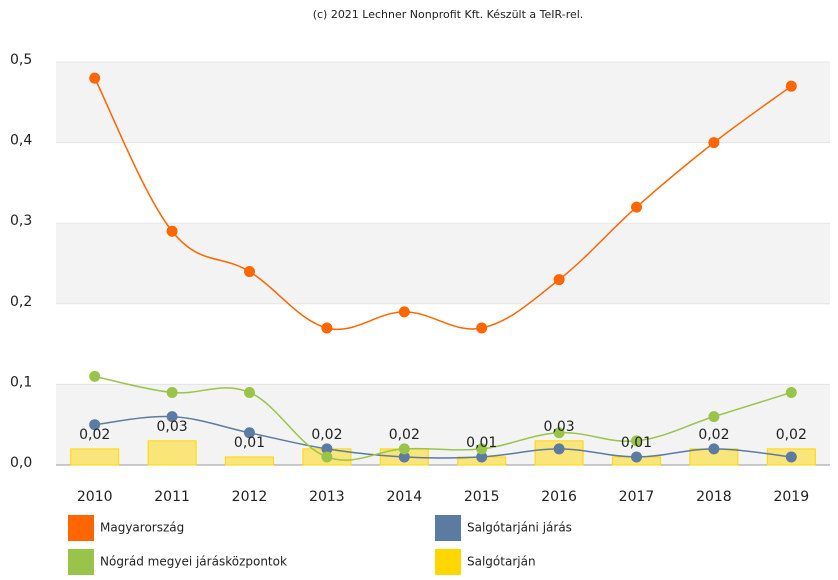 This screenshot has height=580, width=838. Describe the element at coordinates (637, 497) in the screenshot. I see `x-tick-label: 2017` at that location.